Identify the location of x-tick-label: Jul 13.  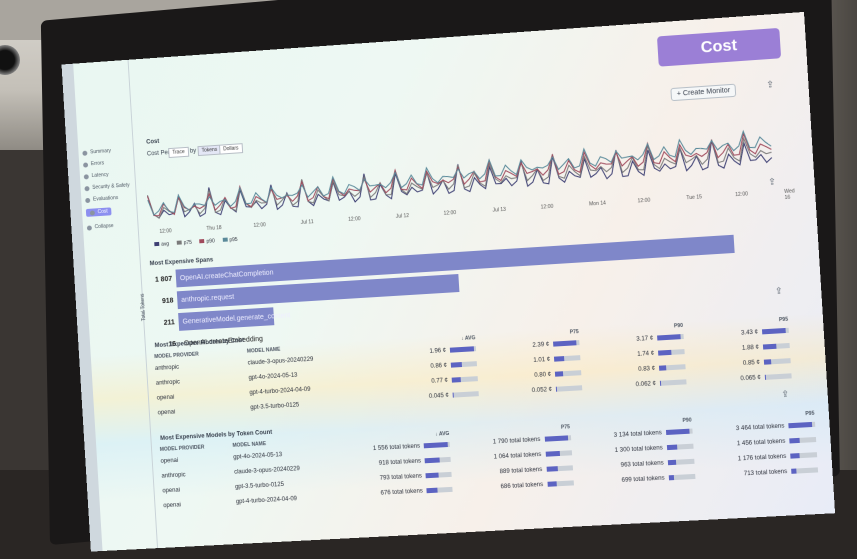
(499, 210).